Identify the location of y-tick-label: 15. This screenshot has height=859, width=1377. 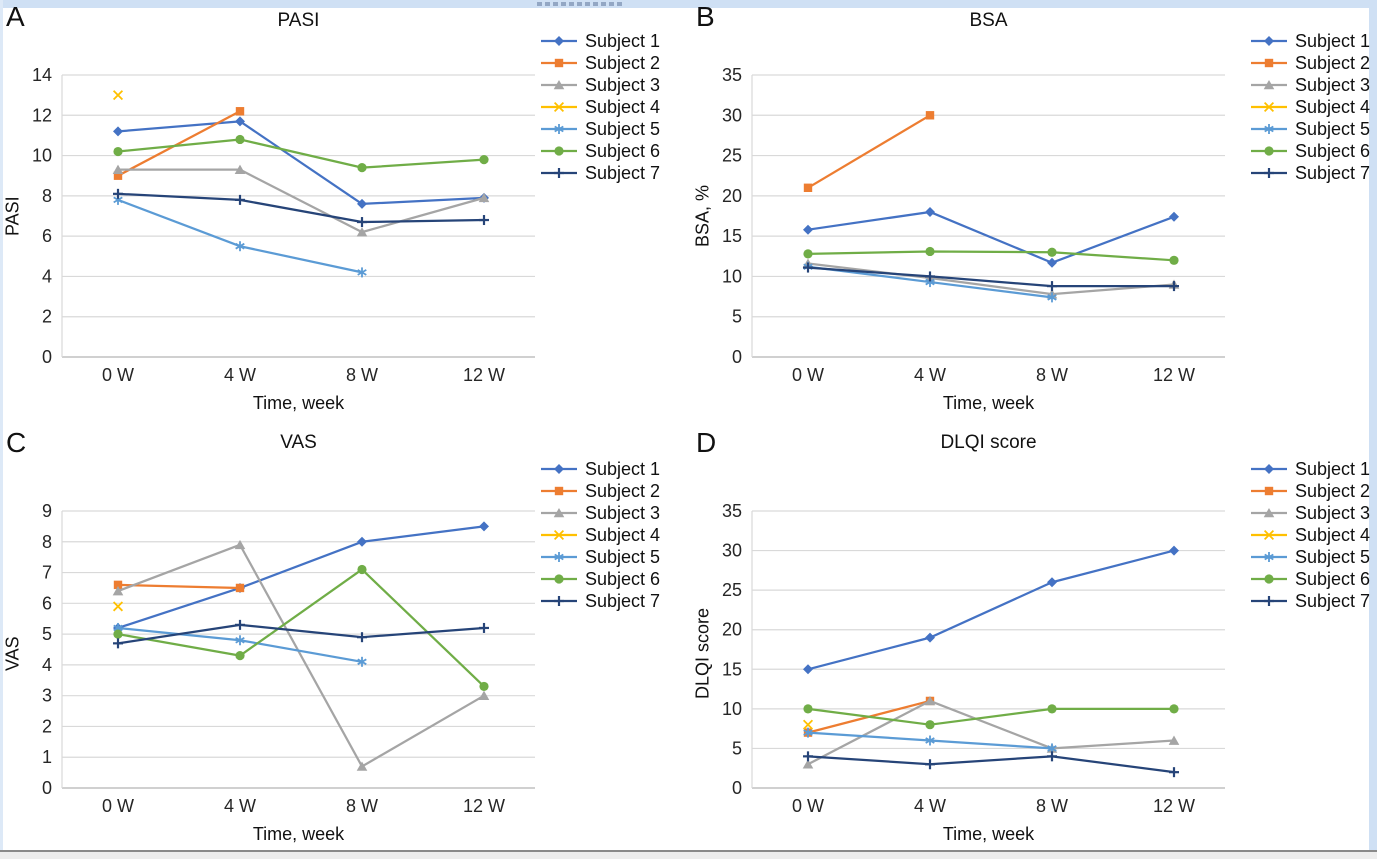
(732, 669).